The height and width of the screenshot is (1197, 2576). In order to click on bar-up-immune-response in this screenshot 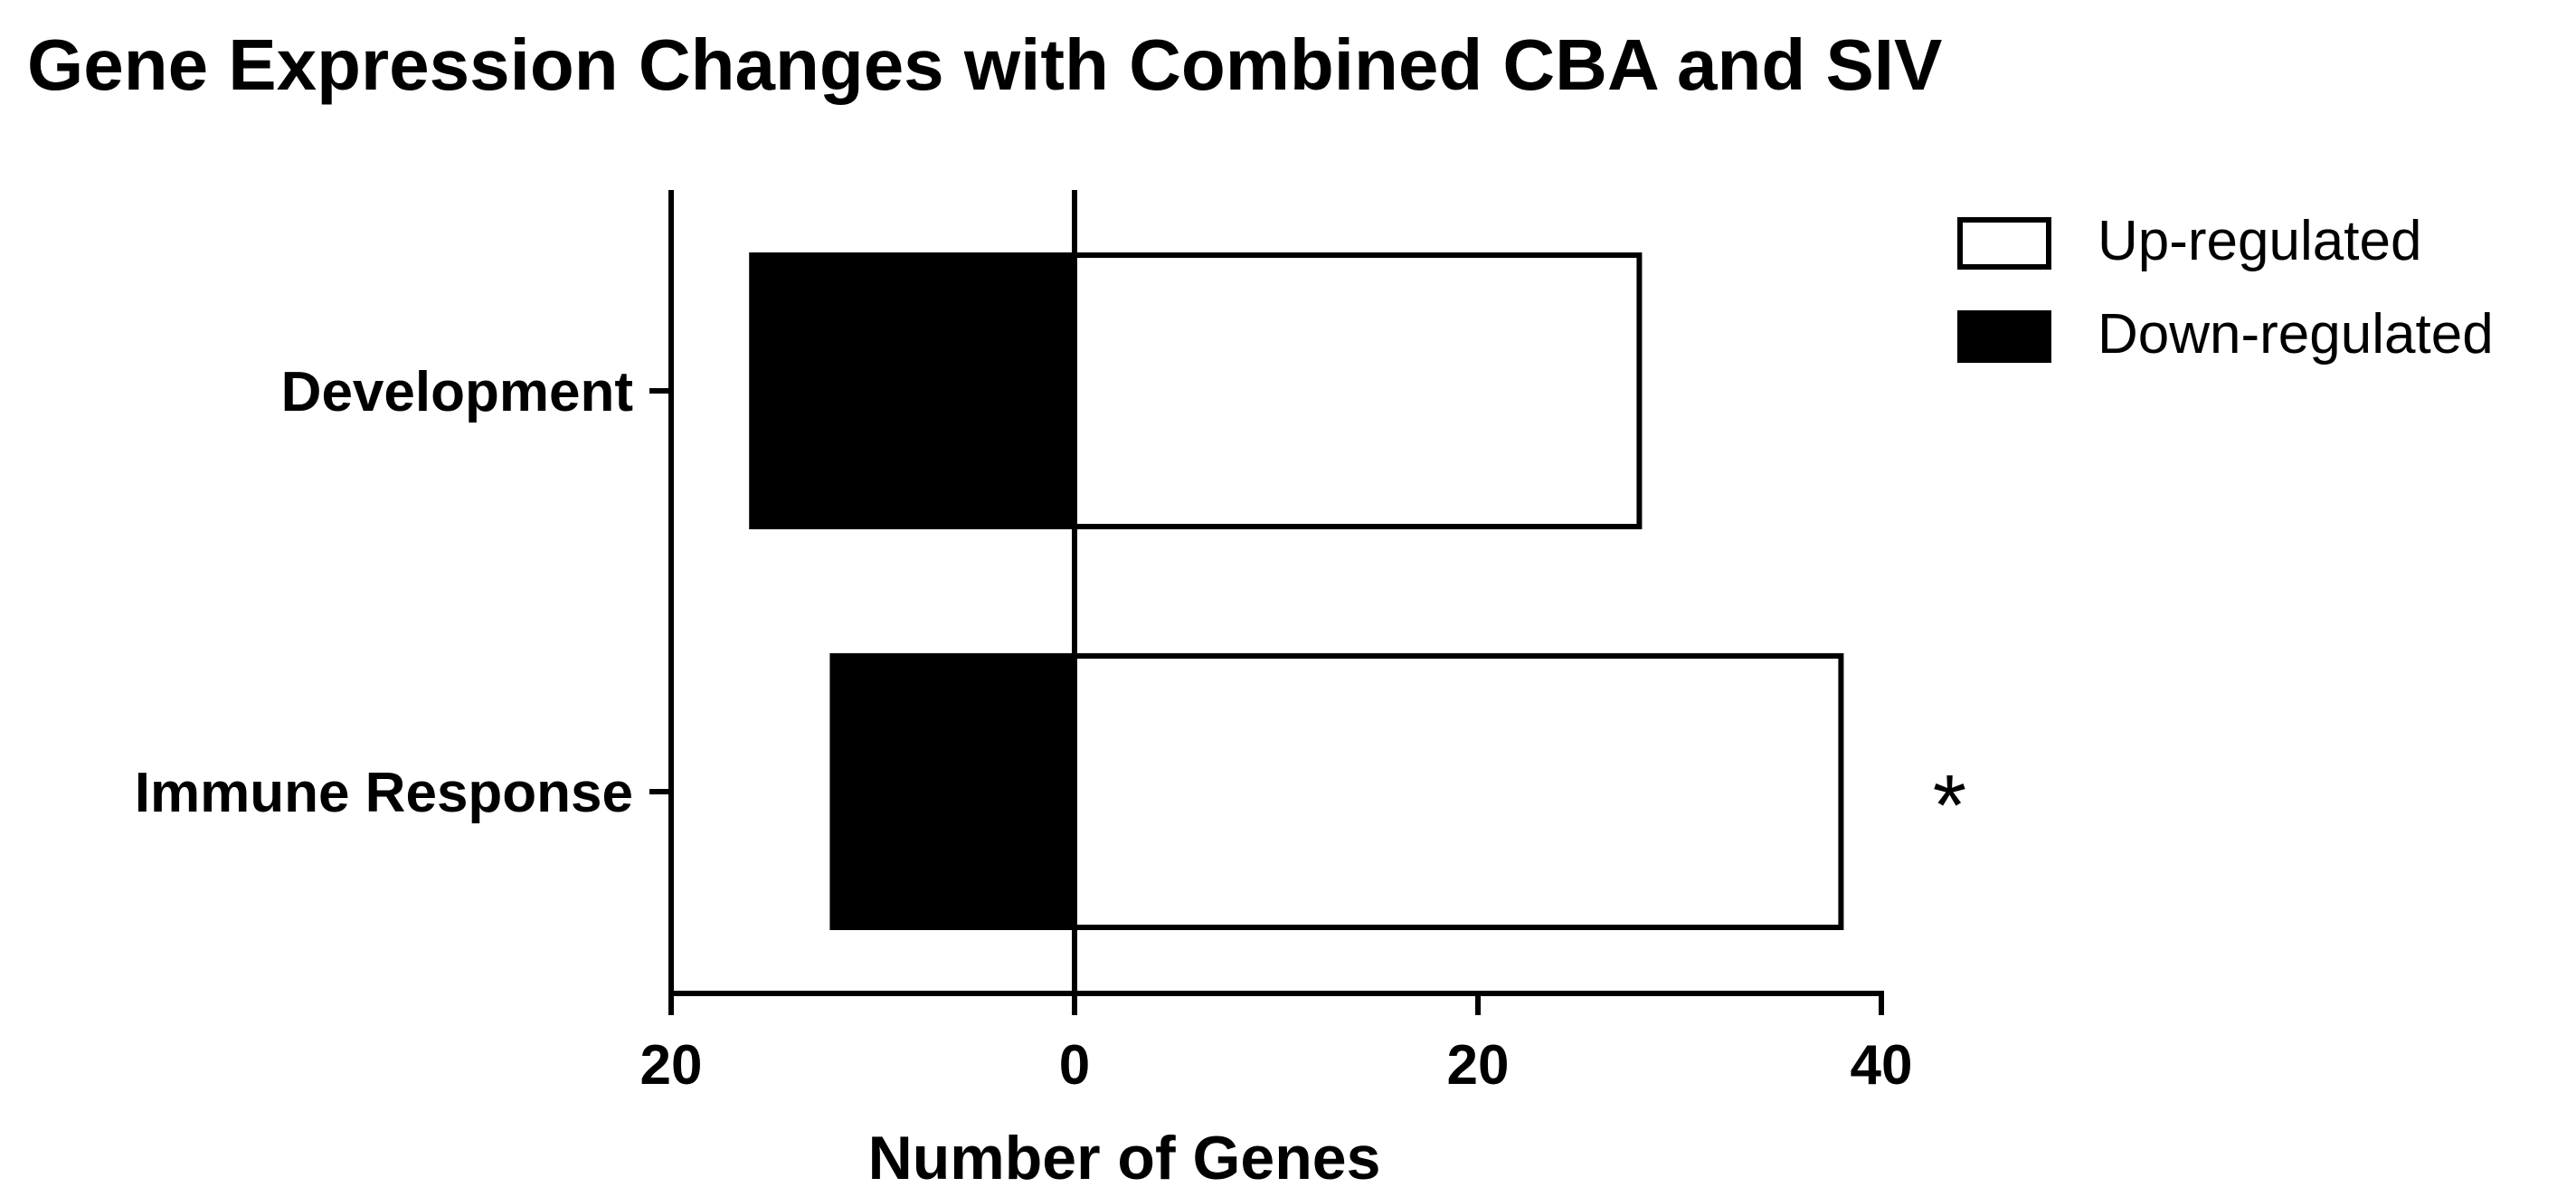, I will do `click(1458, 792)`.